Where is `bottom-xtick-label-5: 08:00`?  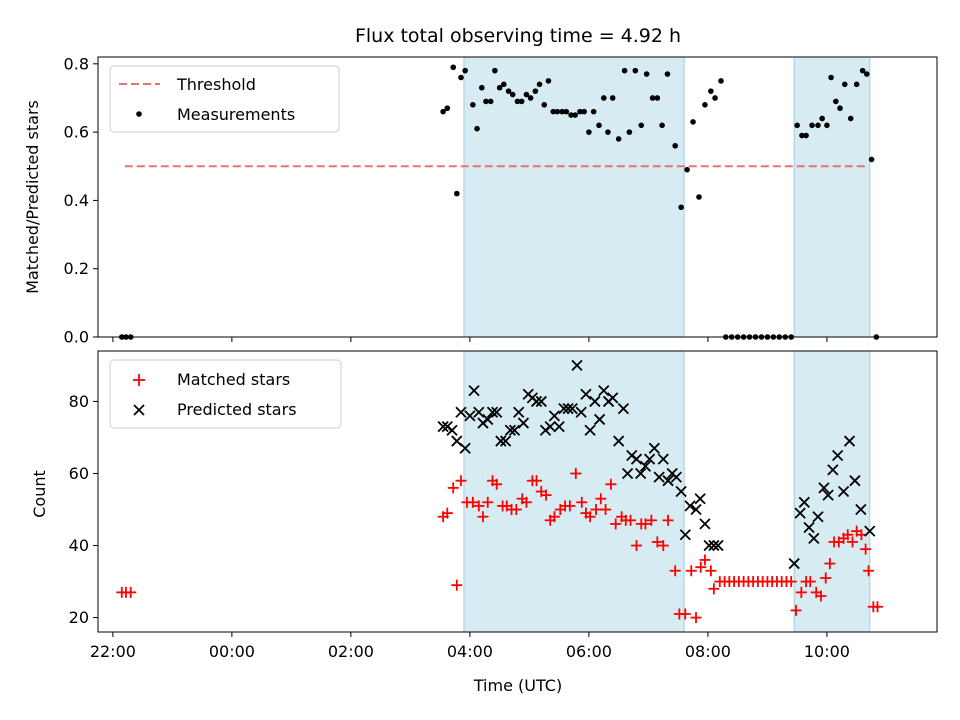
bottom-xtick-label-5: 08:00 is located at coordinates (708, 651).